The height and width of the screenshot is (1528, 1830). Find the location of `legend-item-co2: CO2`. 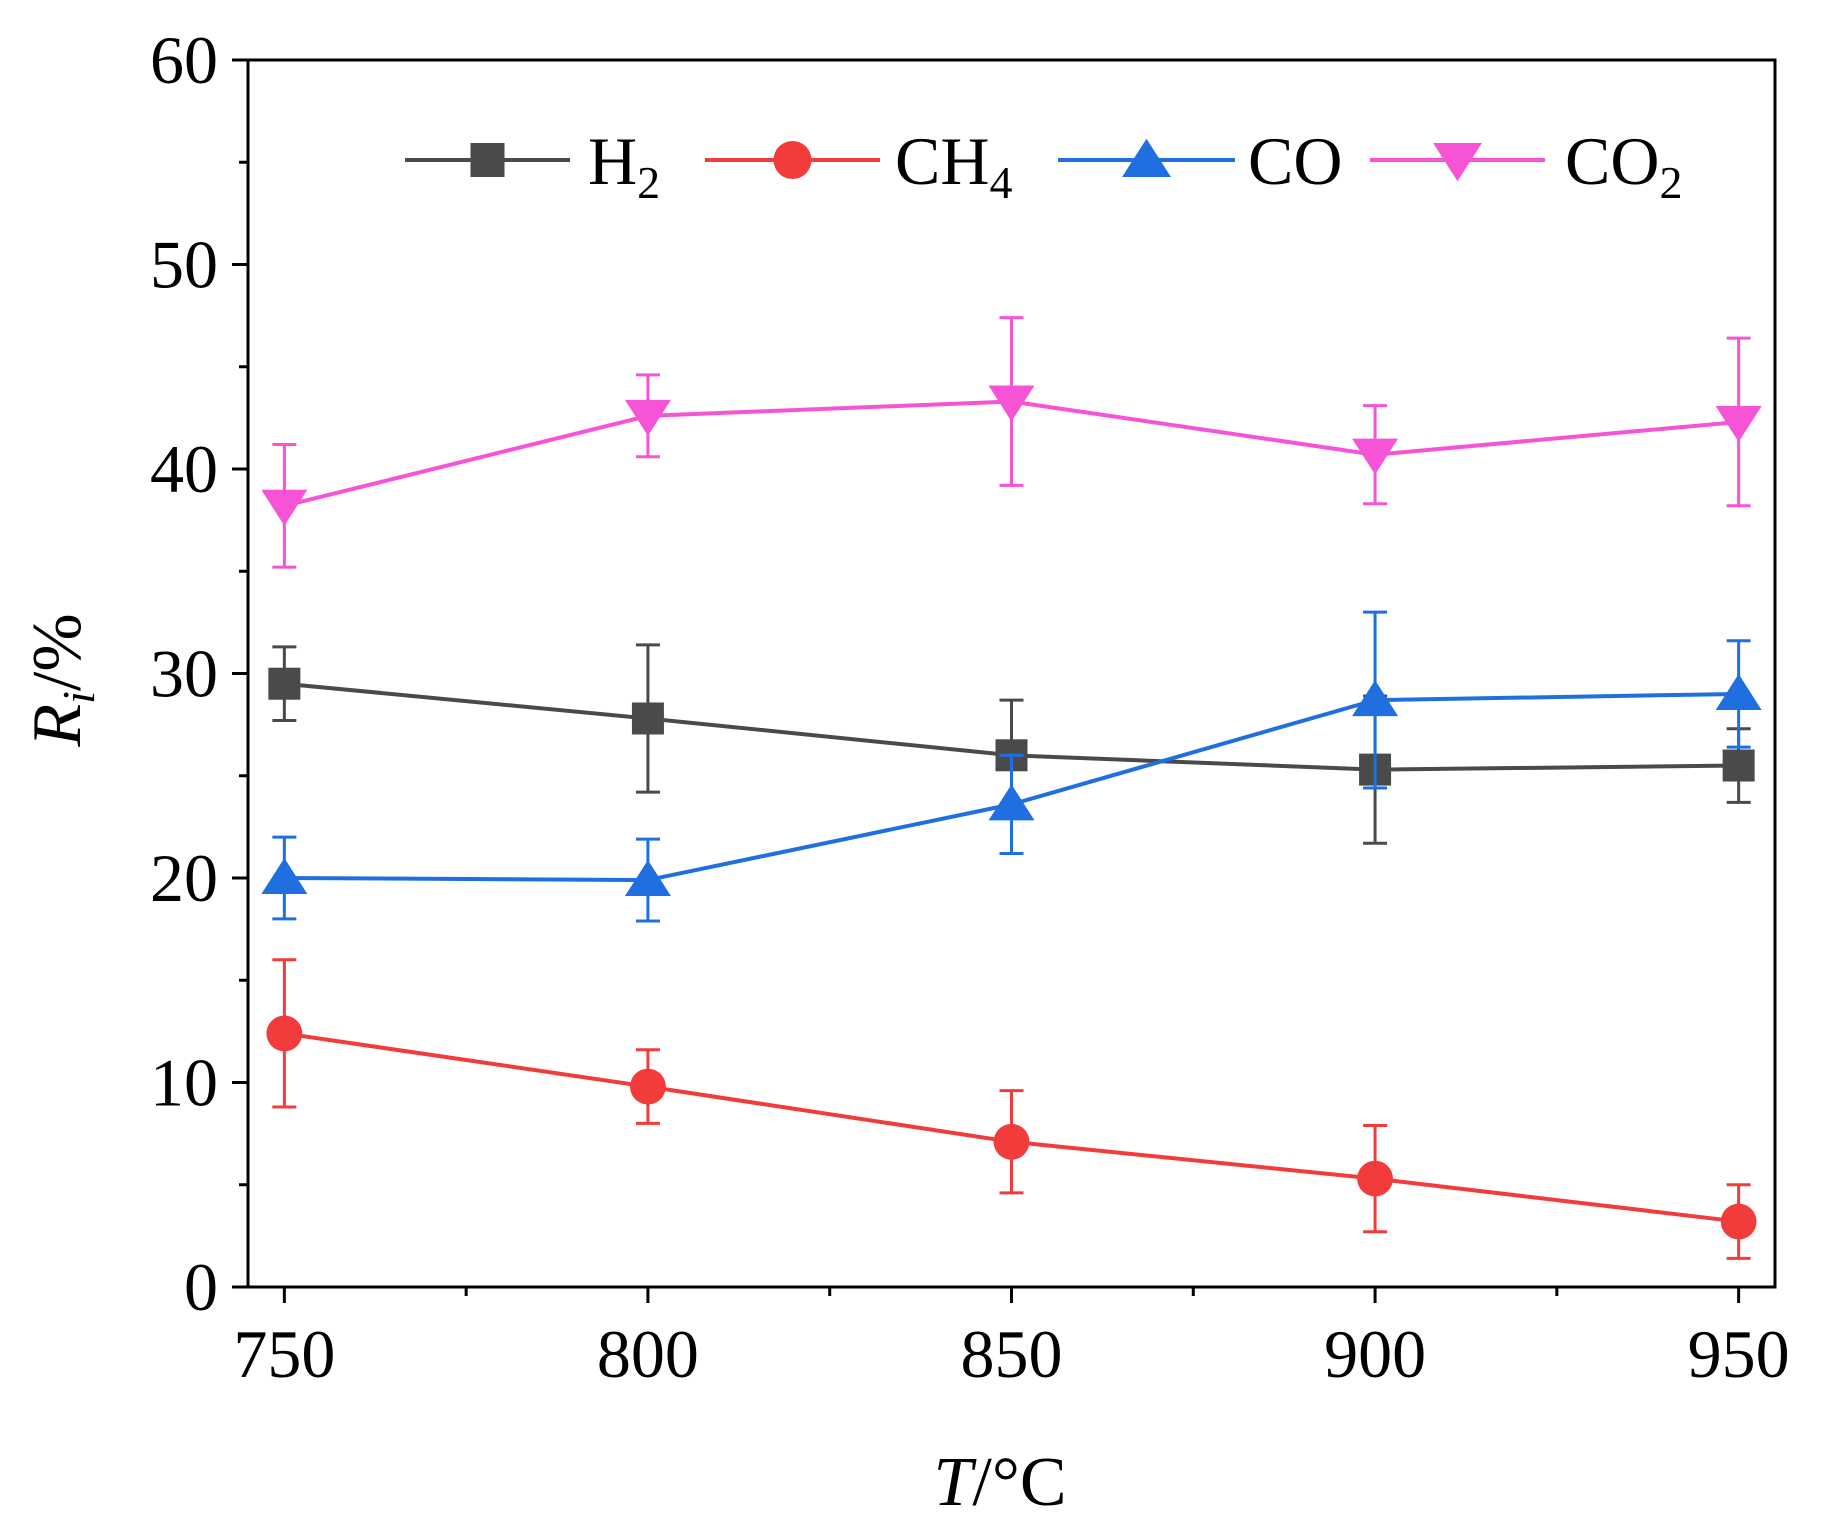

legend-item-co2: CO2 is located at coordinates (1526, 165).